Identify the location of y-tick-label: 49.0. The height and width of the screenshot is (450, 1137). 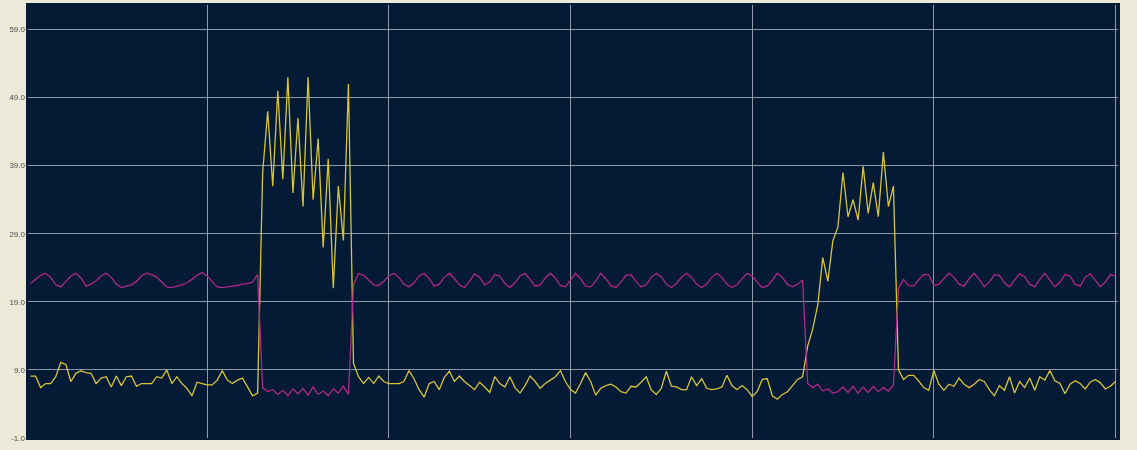
(17, 98).